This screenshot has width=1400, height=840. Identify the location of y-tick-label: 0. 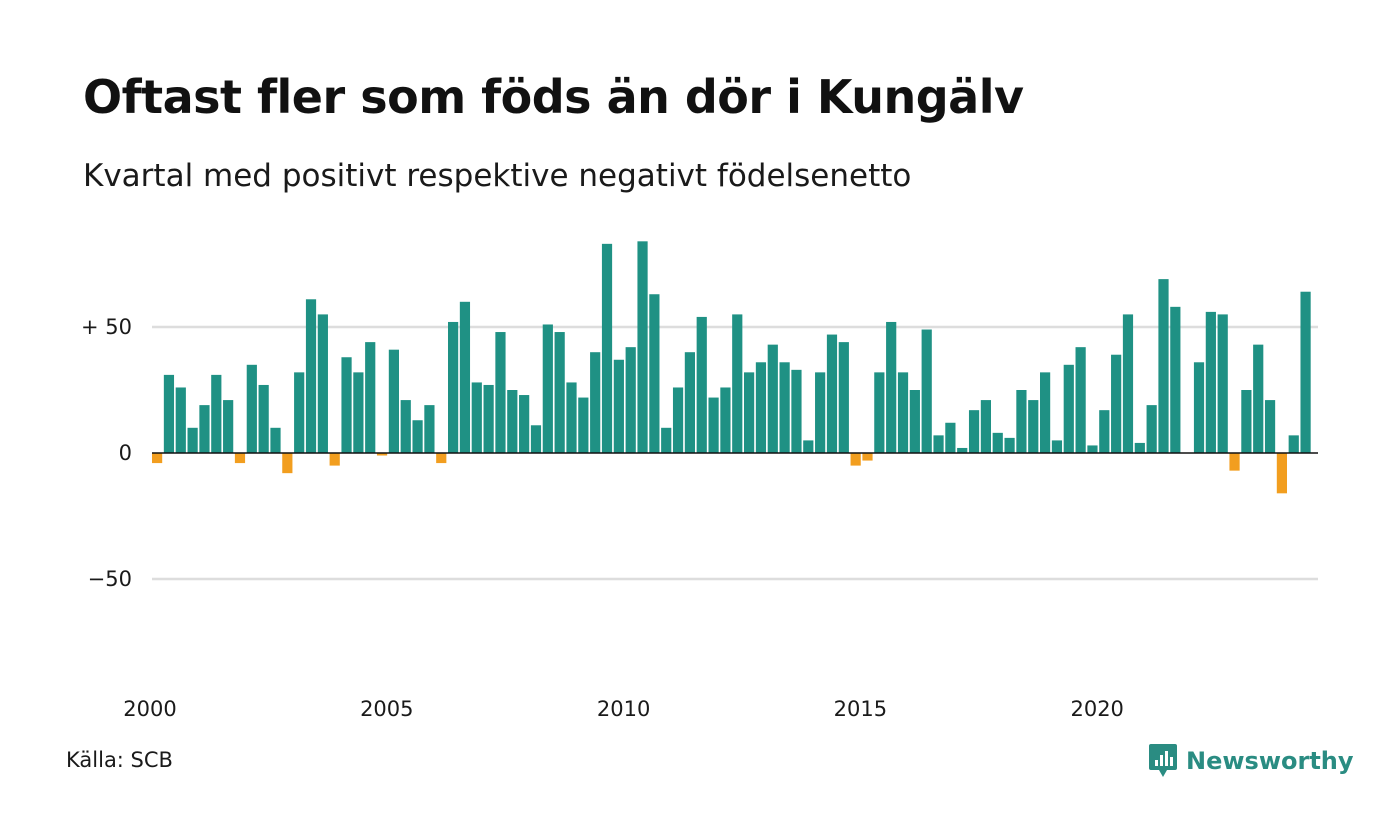
(125, 453).